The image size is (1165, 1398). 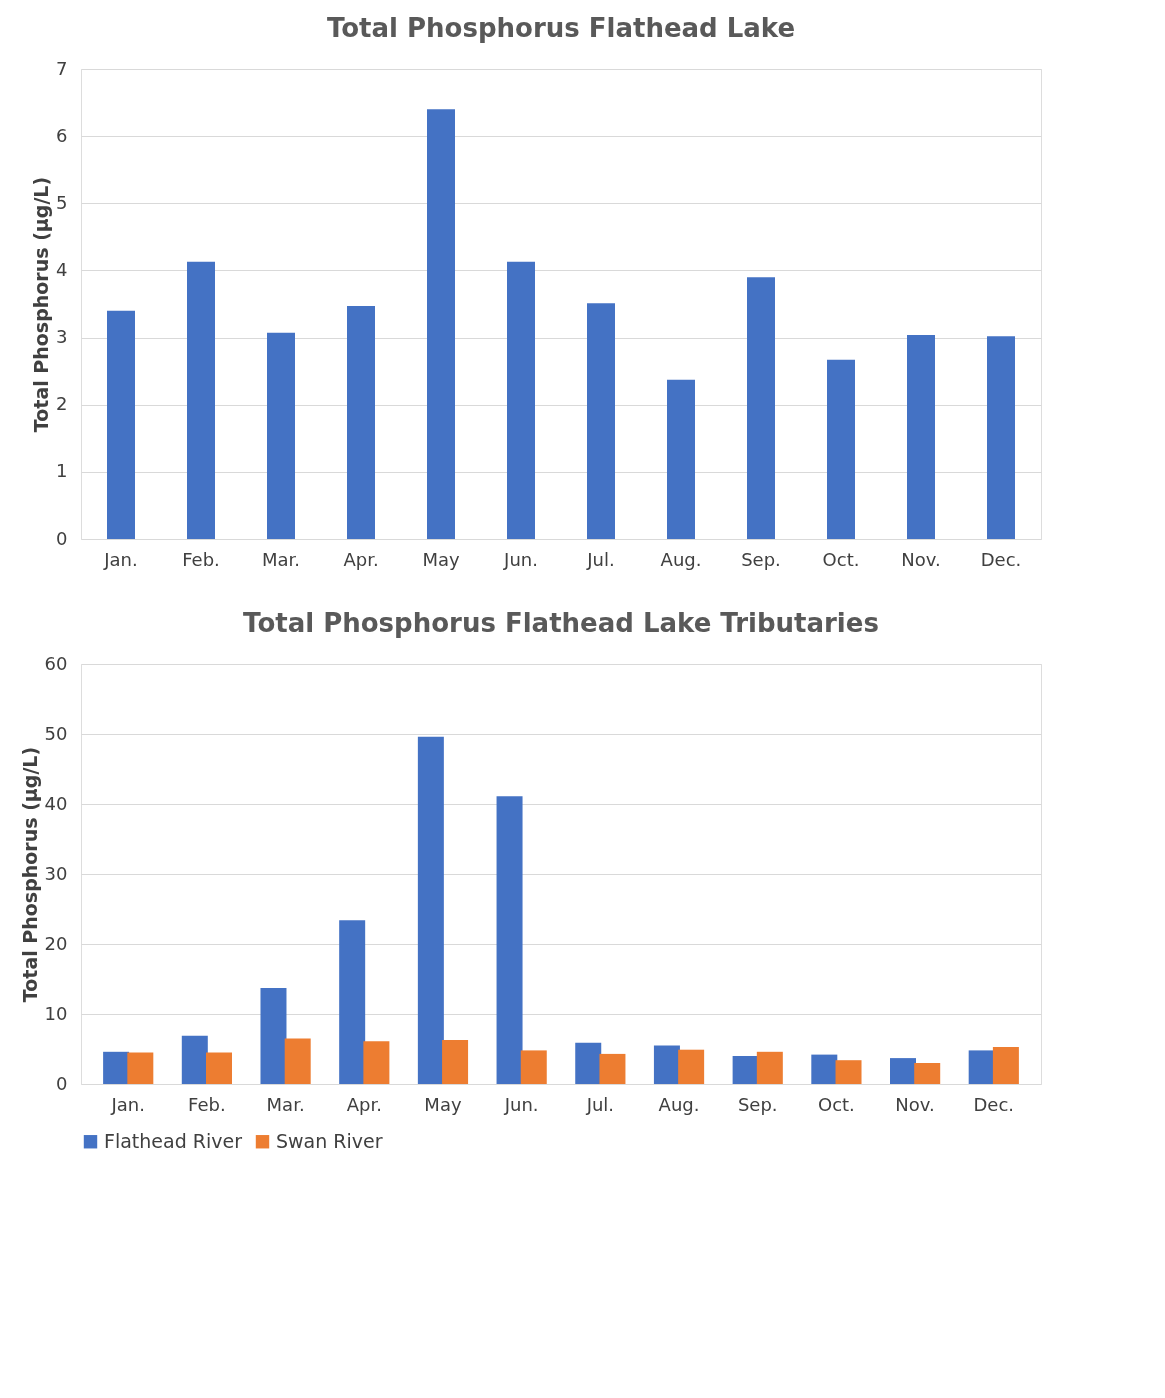 I want to click on y-tick-label: 2, so click(x=62, y=404).